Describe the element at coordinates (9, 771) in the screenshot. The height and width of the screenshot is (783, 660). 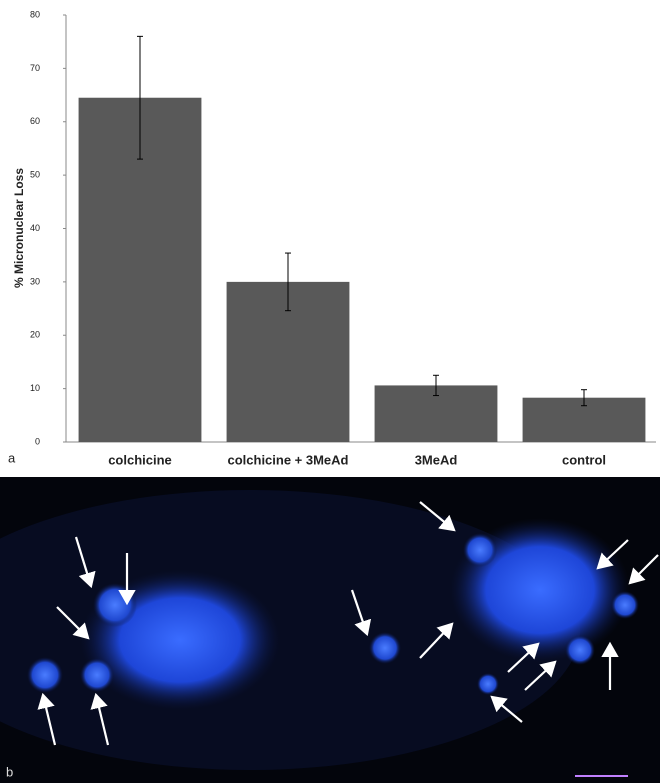
I see `panel-label: b` at that location.